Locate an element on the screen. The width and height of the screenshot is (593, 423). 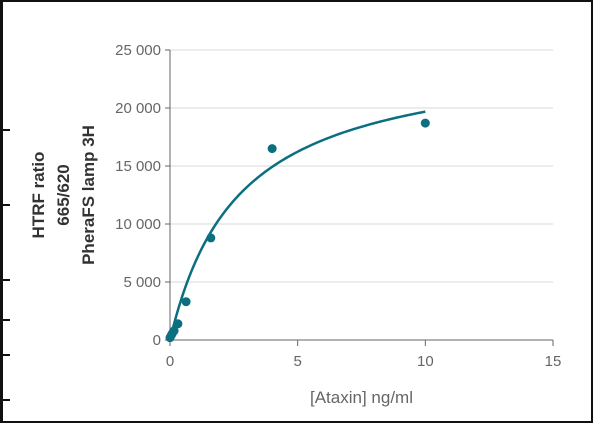
y-axis-title-line-2: 665/620 is located at coordinates (63, 194).